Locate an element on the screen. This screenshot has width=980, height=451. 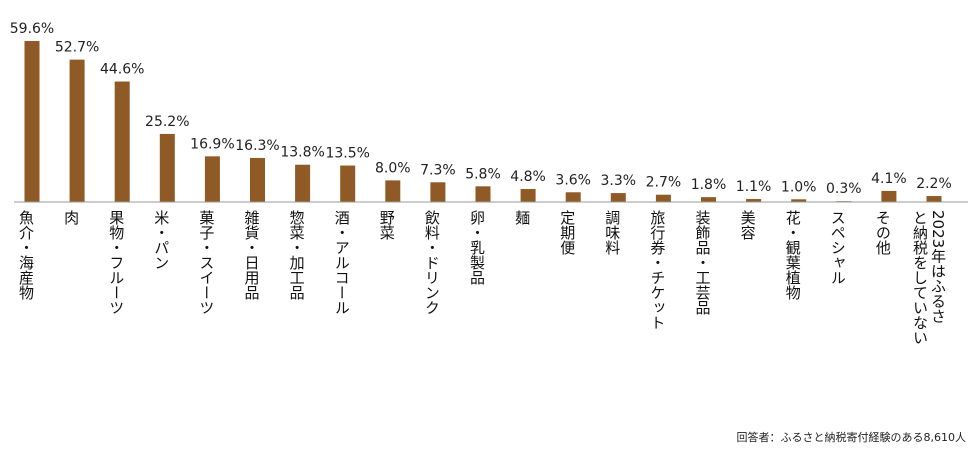
category-label-0: 魚介・海産物 is located at coordinates (26, 255).